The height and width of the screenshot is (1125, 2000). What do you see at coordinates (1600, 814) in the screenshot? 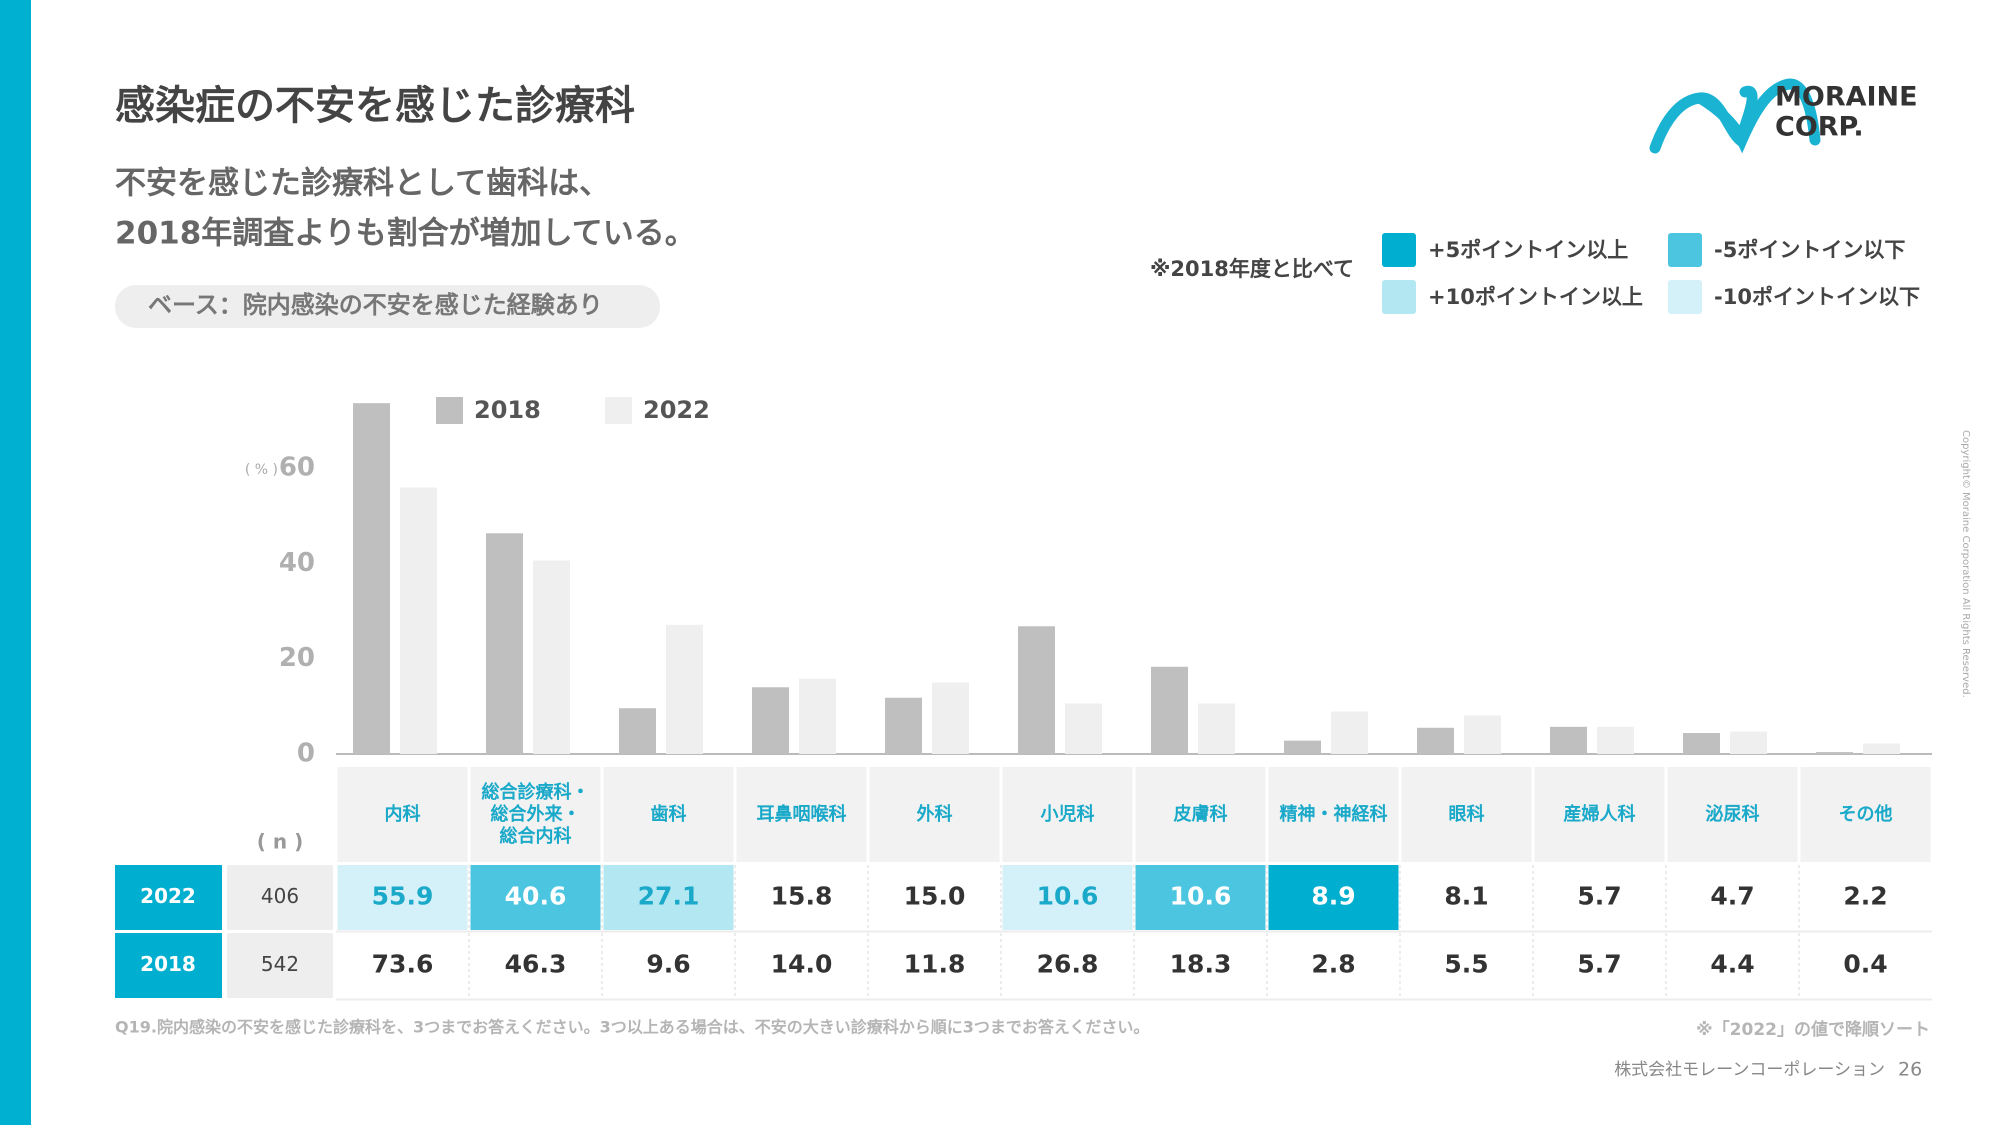
I see `category-label: 産婦人科` at bounding box center [1600, 814].